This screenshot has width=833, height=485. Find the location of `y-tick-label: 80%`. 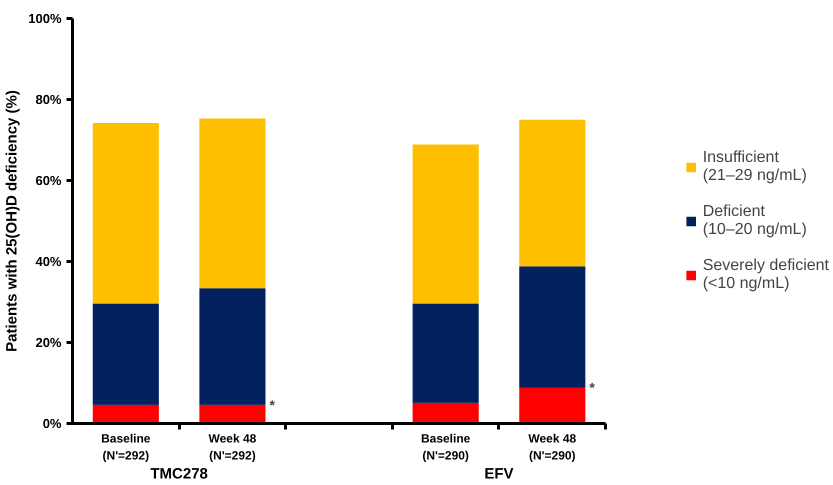

y-tick-label: 80% is located at coordinates (48, 99).